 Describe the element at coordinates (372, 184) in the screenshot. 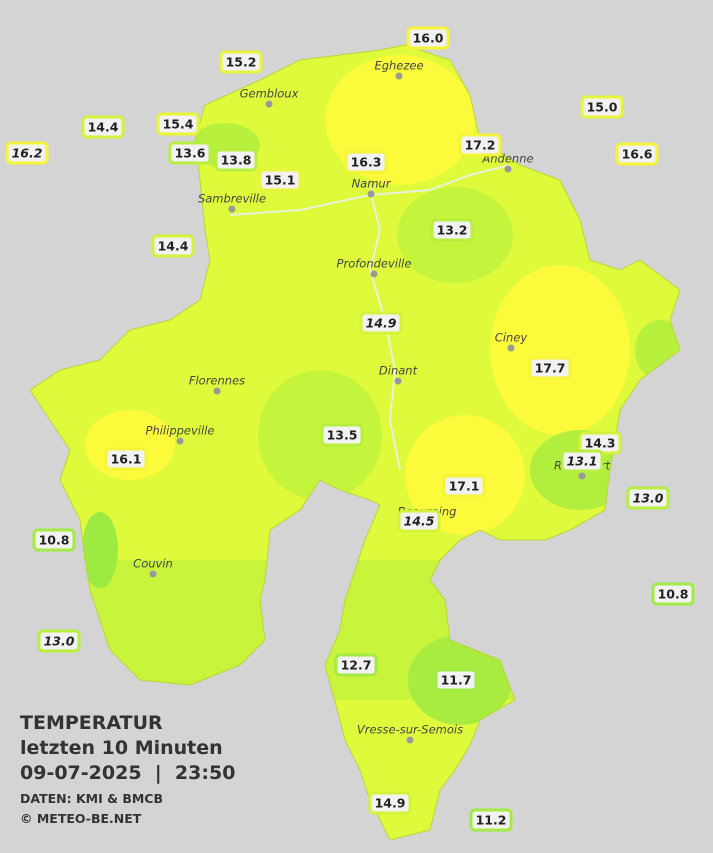

I see `city-name: Namur` at that location.